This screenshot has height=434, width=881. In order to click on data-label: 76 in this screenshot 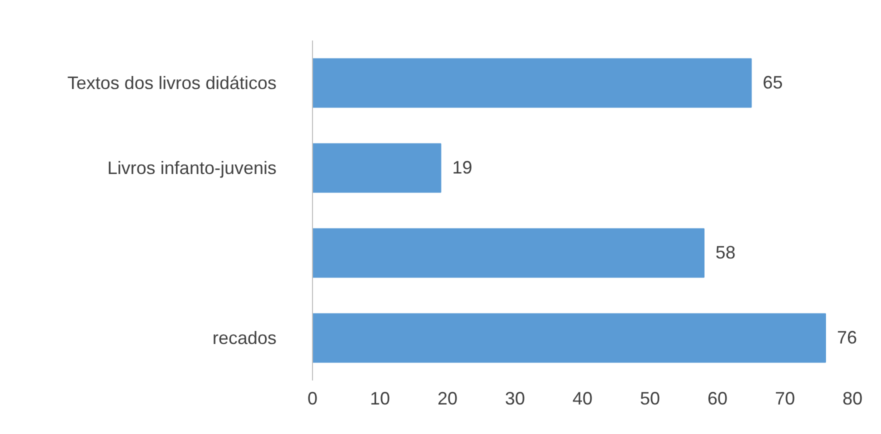, I will do `click(847, 337)`.